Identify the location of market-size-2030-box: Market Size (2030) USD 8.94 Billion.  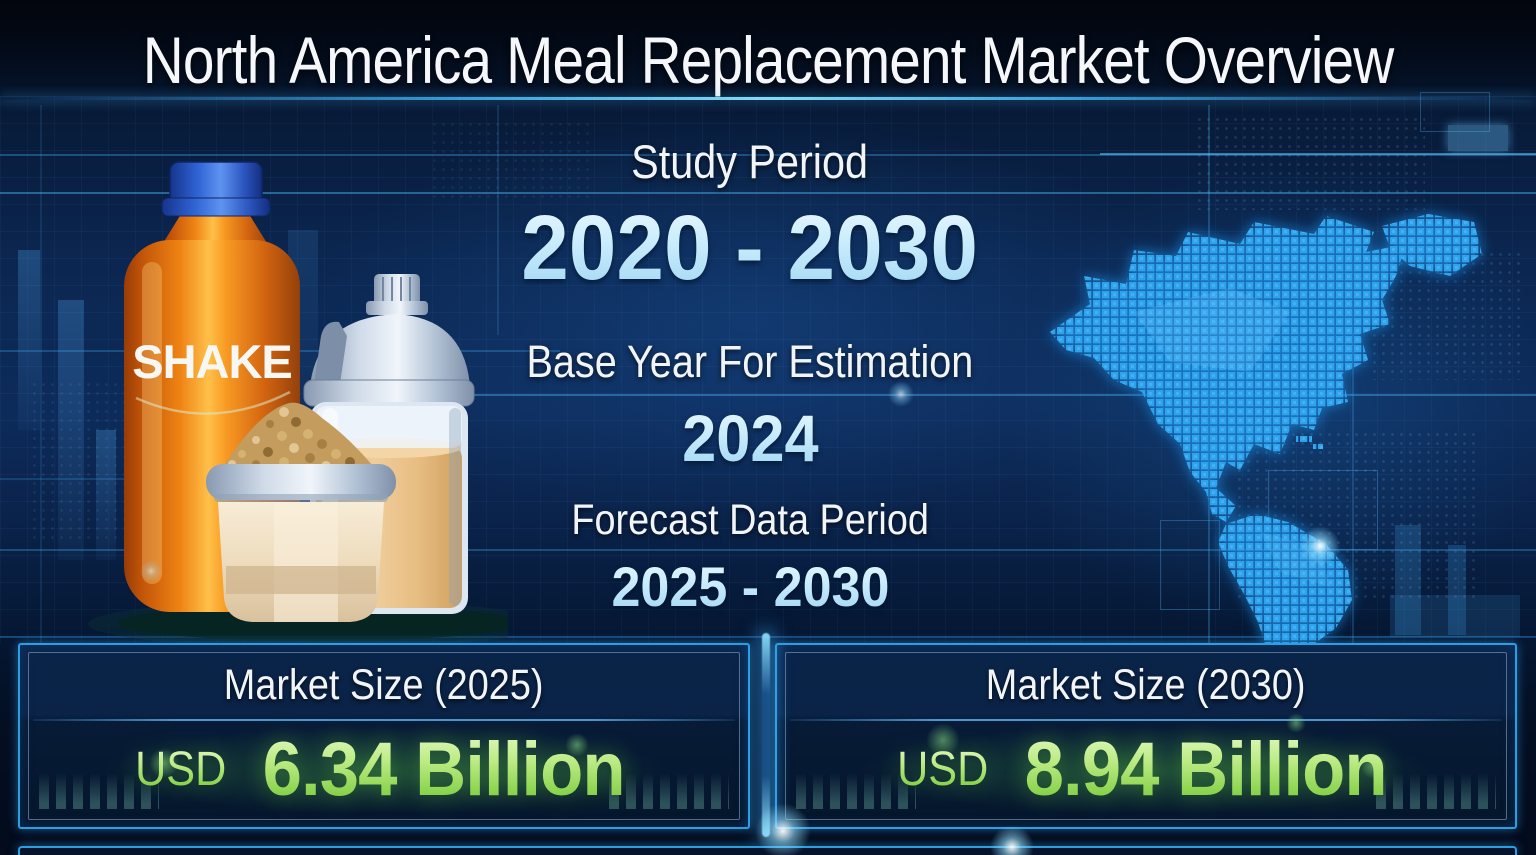
(1146, 736).